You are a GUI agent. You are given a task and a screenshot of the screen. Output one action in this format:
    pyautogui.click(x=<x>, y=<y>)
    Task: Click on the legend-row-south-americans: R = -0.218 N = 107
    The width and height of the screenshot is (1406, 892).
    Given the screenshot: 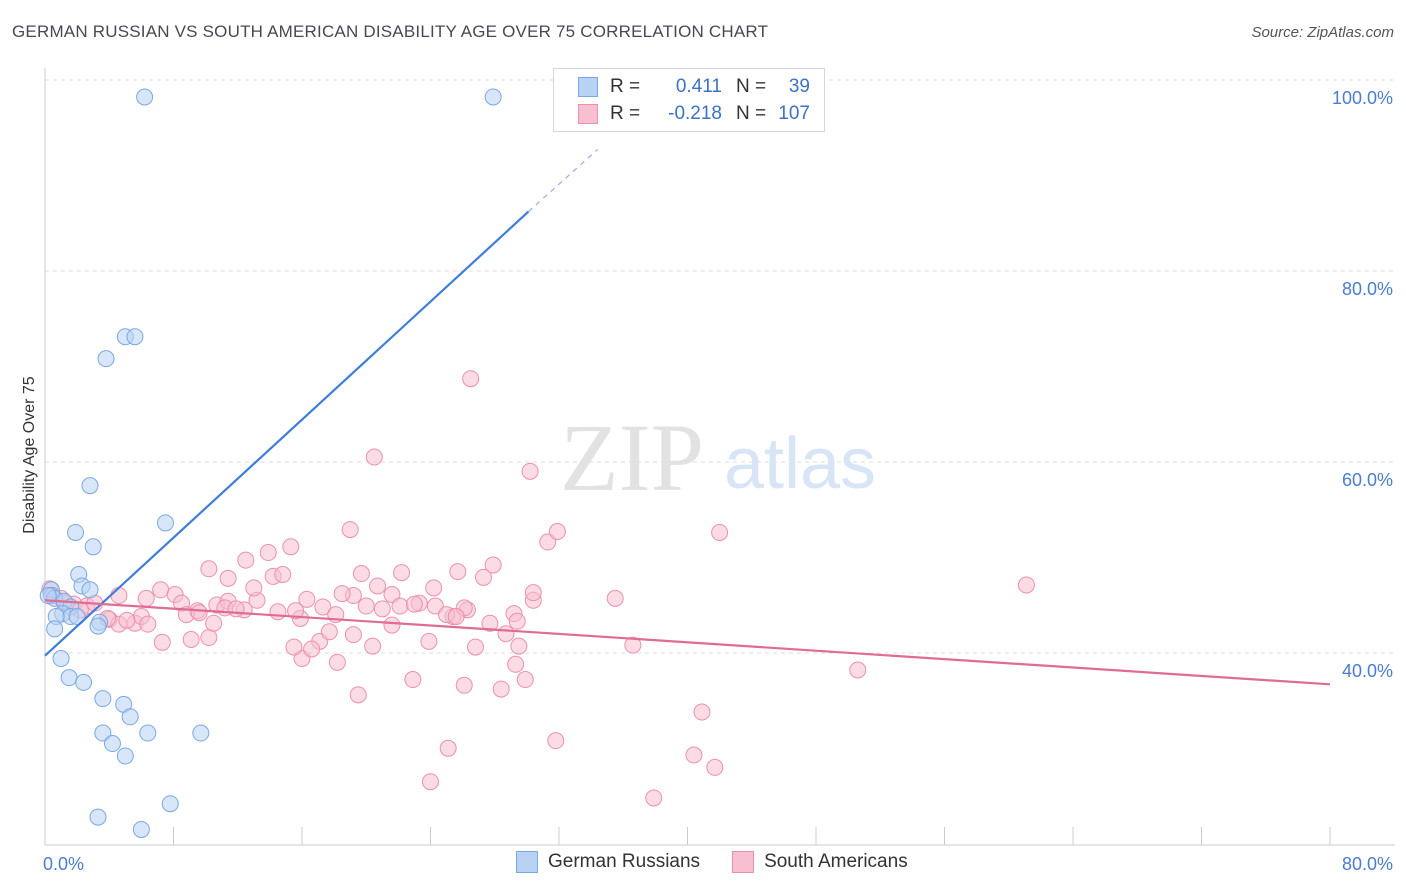 What is the action you would take?
    pyautogui.click(x=694, y=114)
    